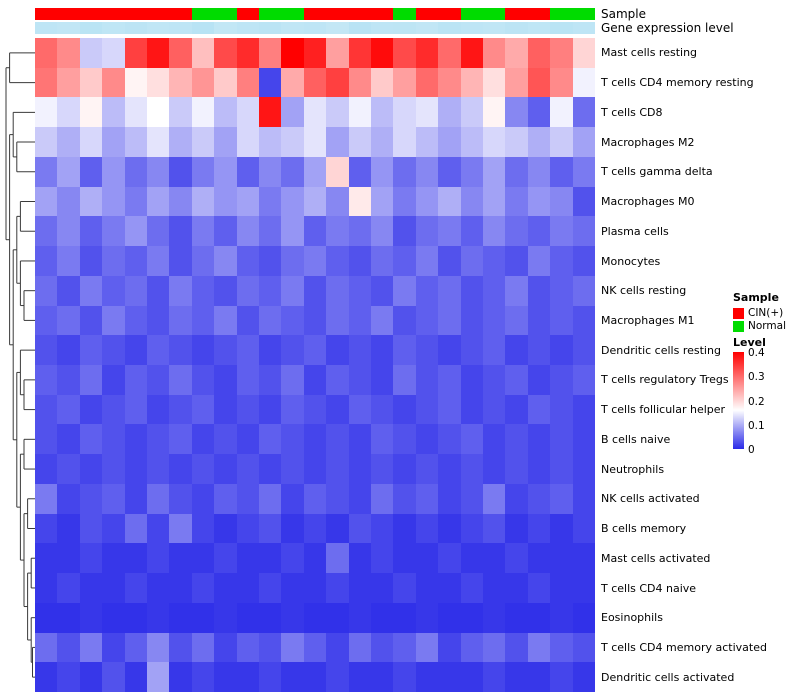 The width and height of the screenshot is (800, 700). I want to click on row-label: T cells CD8, so click(632, 112).